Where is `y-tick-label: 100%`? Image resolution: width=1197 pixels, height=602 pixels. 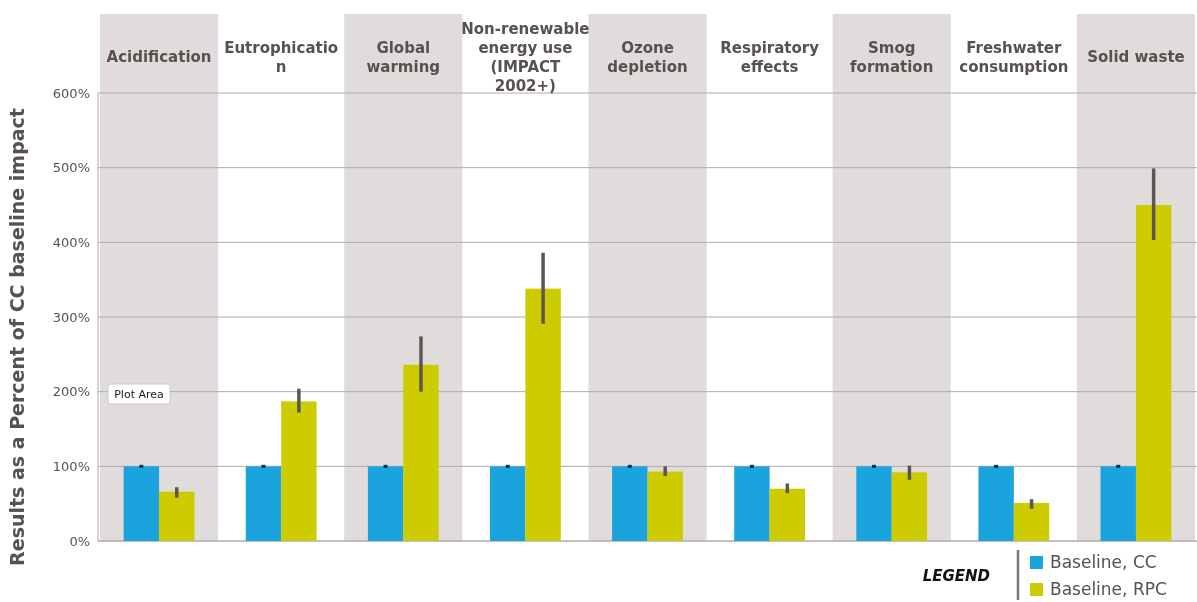
y-tick-label: 100% is located at coordinates (71, 466).